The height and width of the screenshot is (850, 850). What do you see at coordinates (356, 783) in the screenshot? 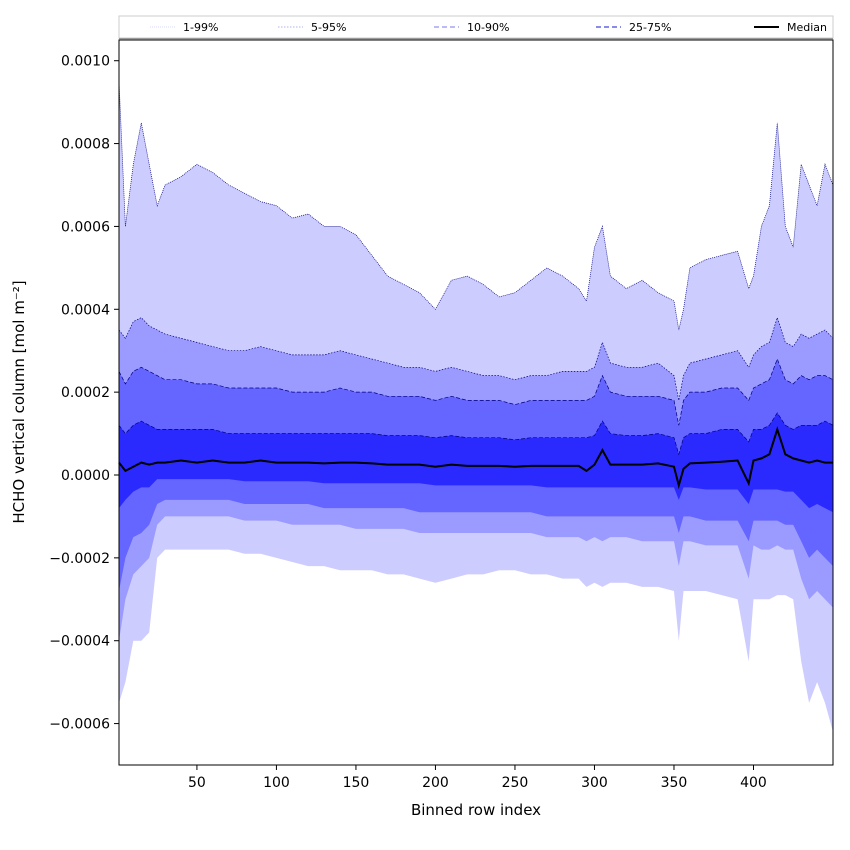
I see `x-tick-label: 150` at bounding box center [356, 783].